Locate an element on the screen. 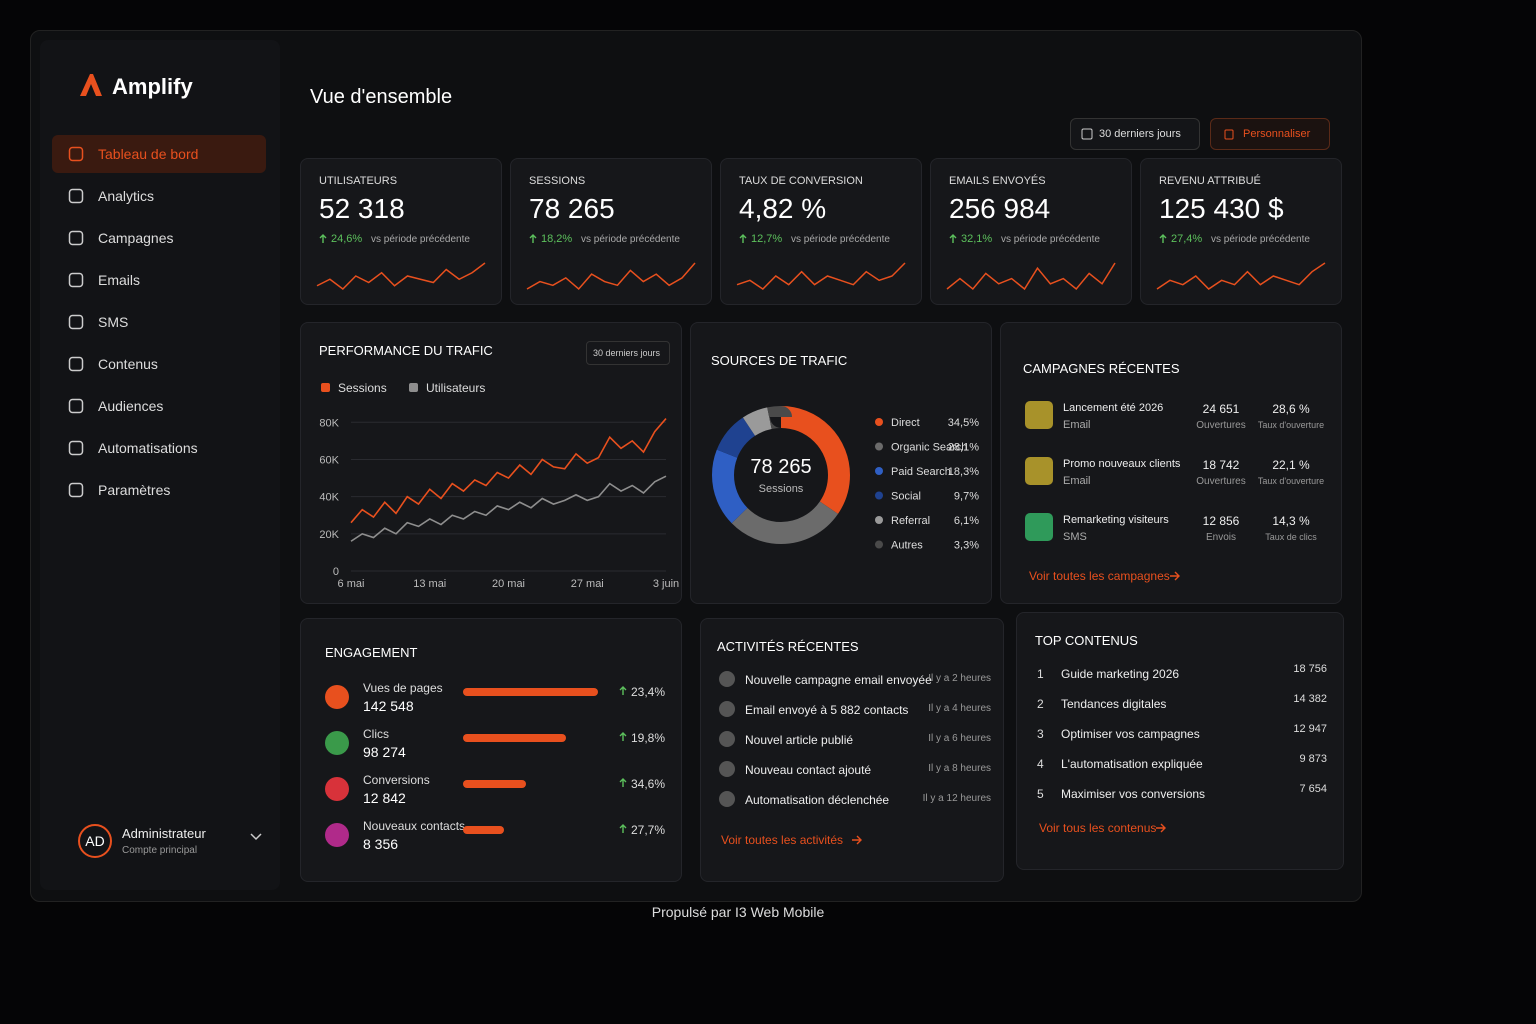 The width and height of the screenshot is (1536, 1024). donut-center-value: 78 265 is located at coordinates (780, 467).